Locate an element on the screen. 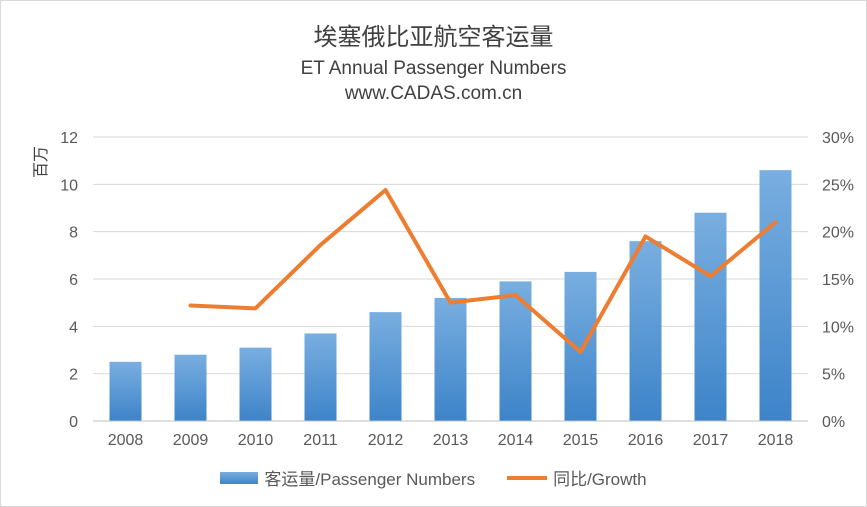 The image size is (867, 507). x-tick-label: 2018 is located at coordinates (776, 440).